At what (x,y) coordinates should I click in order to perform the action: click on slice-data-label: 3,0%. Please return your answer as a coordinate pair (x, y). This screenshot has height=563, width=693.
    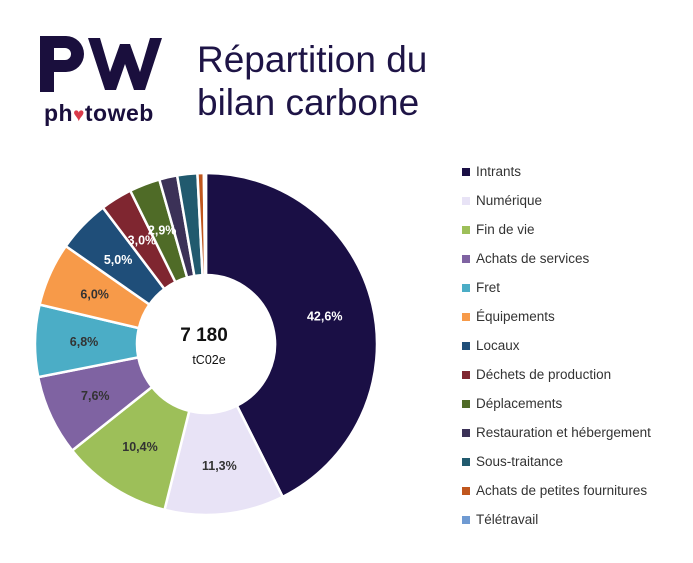
    Looking at the image, I should click on (142, 241).